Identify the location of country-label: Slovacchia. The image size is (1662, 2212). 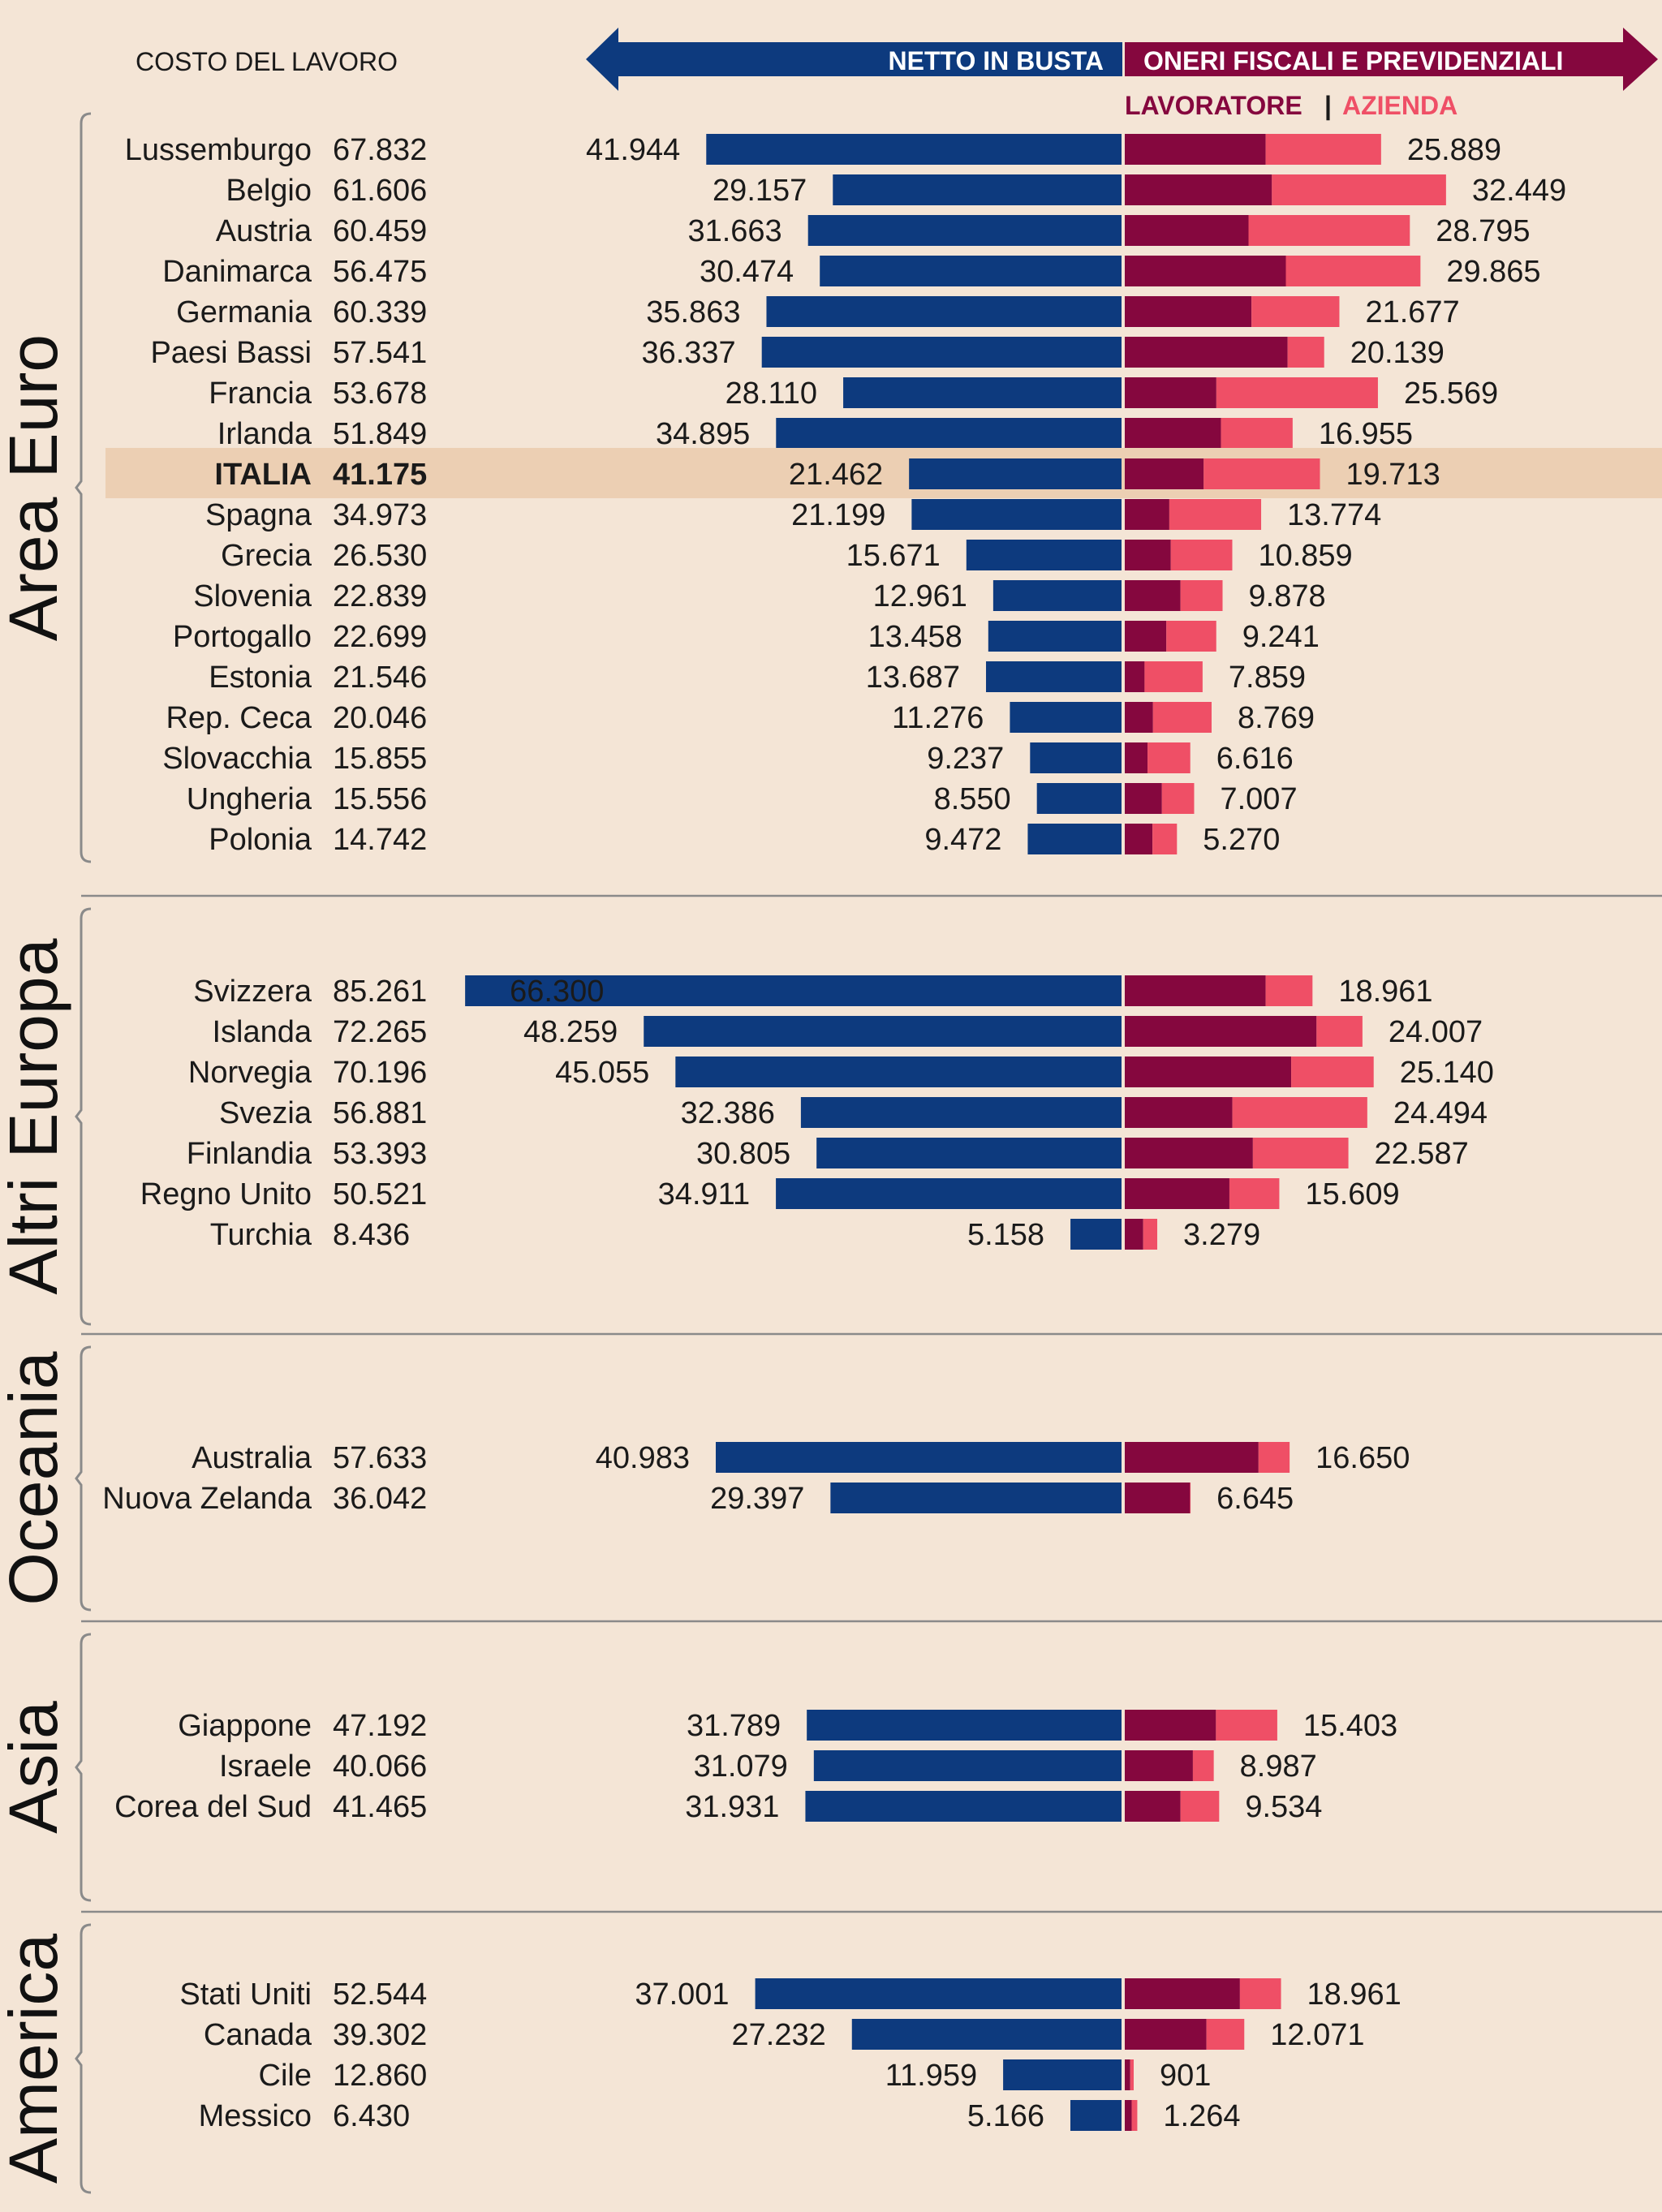
(237, 759).